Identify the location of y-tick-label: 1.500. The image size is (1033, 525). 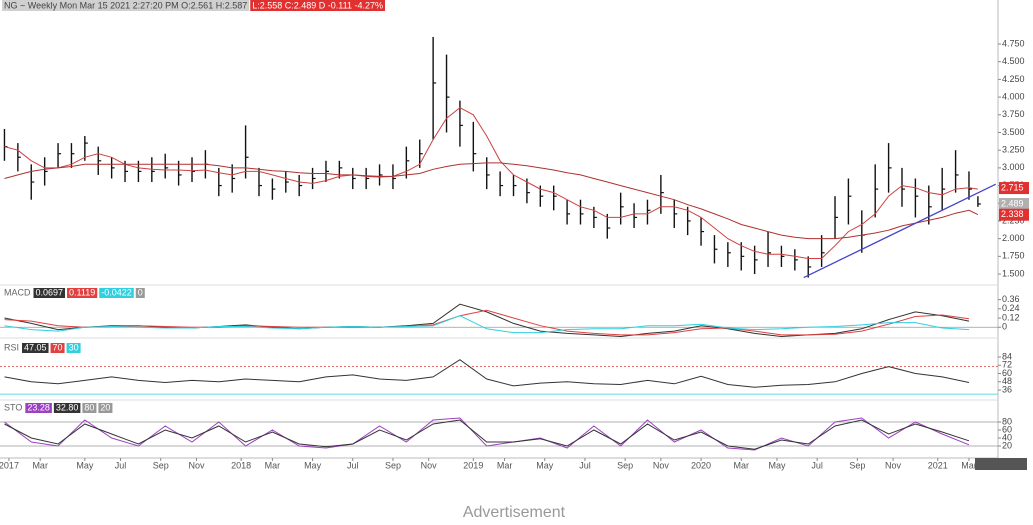
(1013, 273).